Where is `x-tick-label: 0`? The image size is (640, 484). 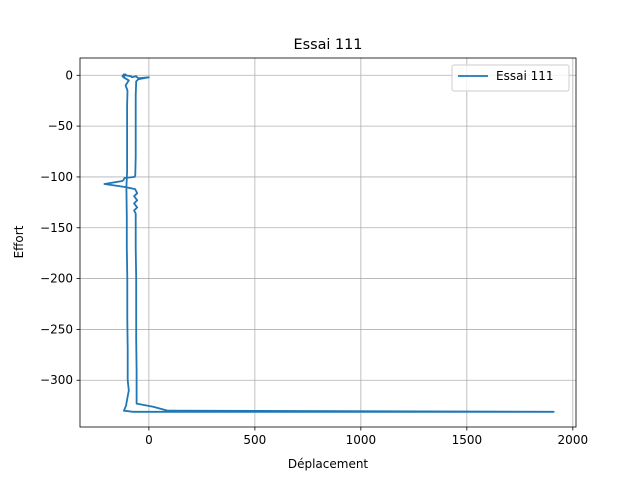 x-tick-label: 0 is located at coordinates (149, 440).